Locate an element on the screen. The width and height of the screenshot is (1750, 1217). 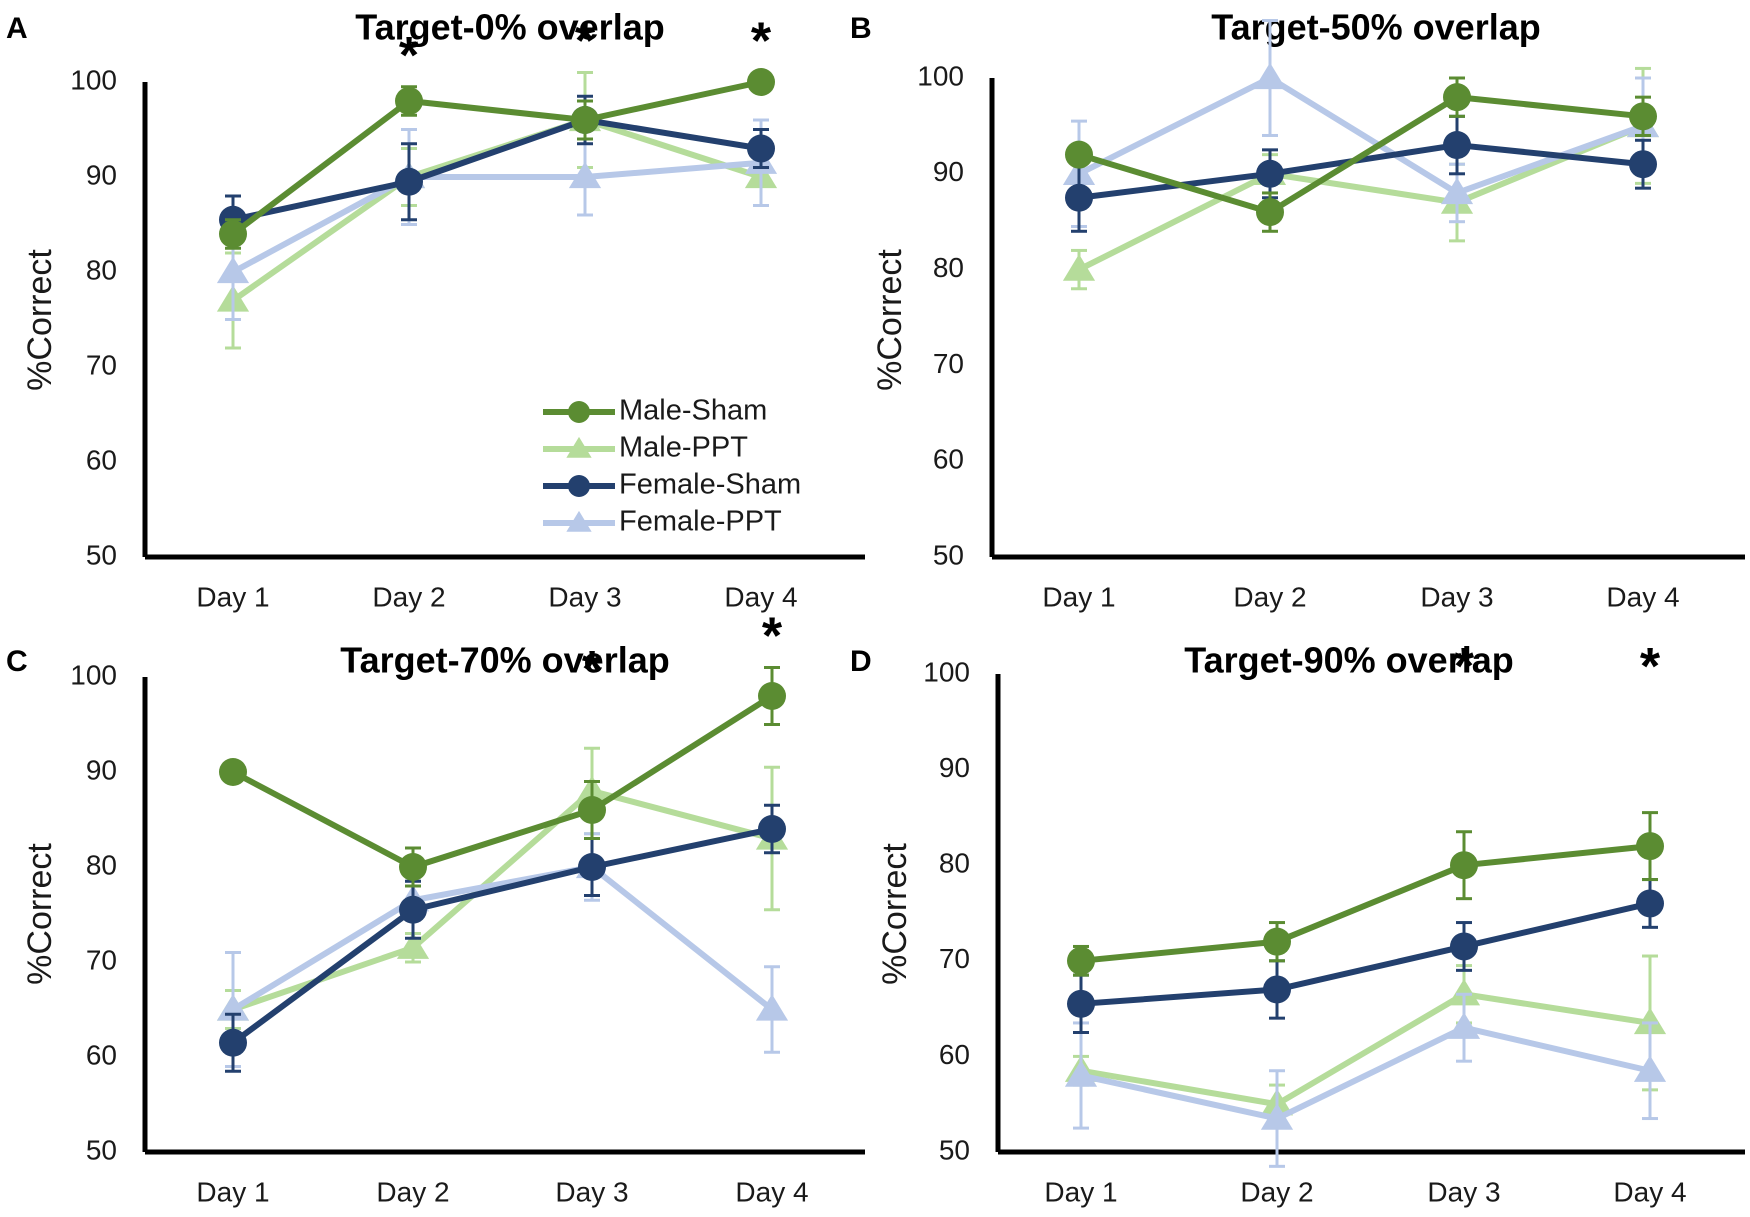
legend-male-sham-item: Male-Sham is located at coordinates (655, 411).